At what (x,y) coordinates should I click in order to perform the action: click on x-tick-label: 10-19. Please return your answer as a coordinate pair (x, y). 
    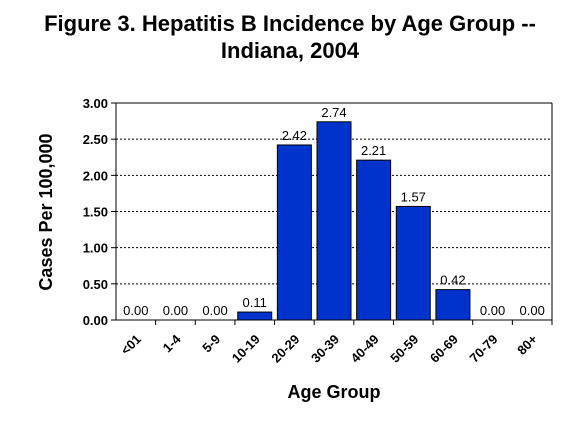
    Looking at the image, I should click on (246, 349).